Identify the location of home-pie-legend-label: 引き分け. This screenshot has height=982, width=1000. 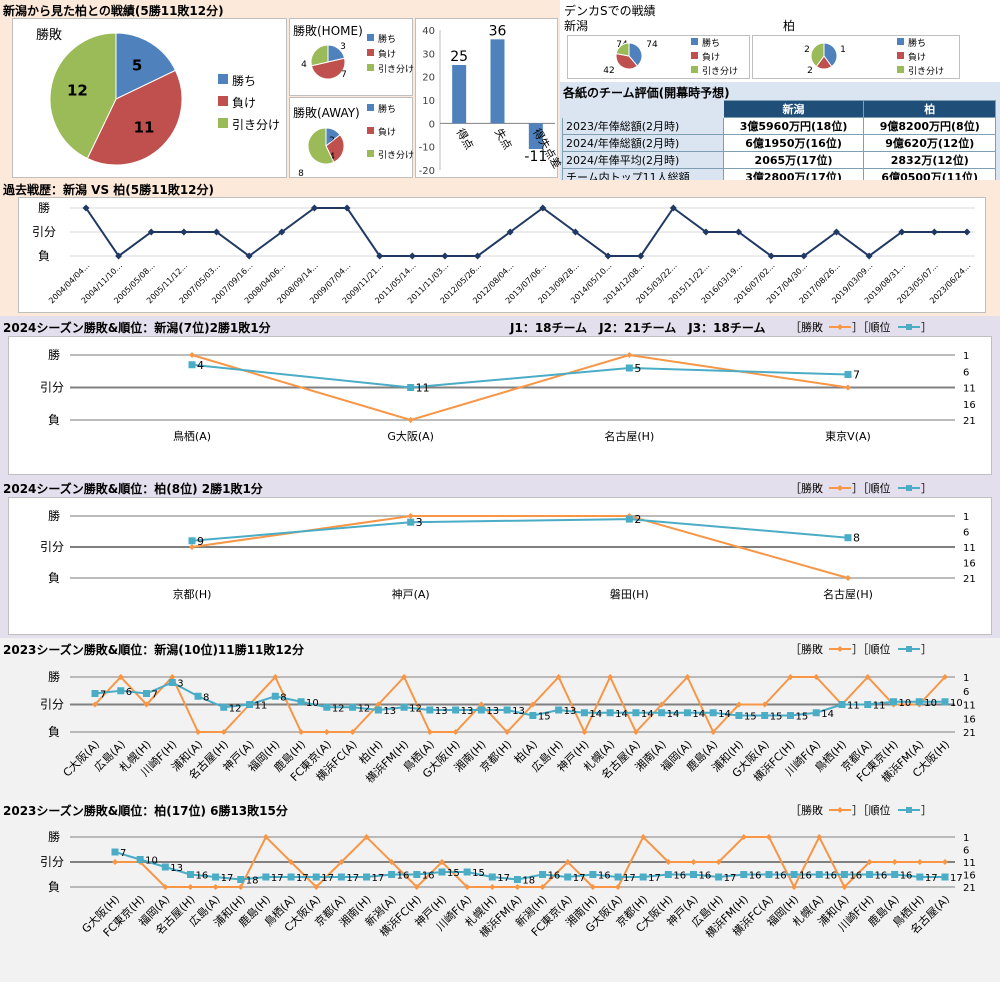
(396, 69).